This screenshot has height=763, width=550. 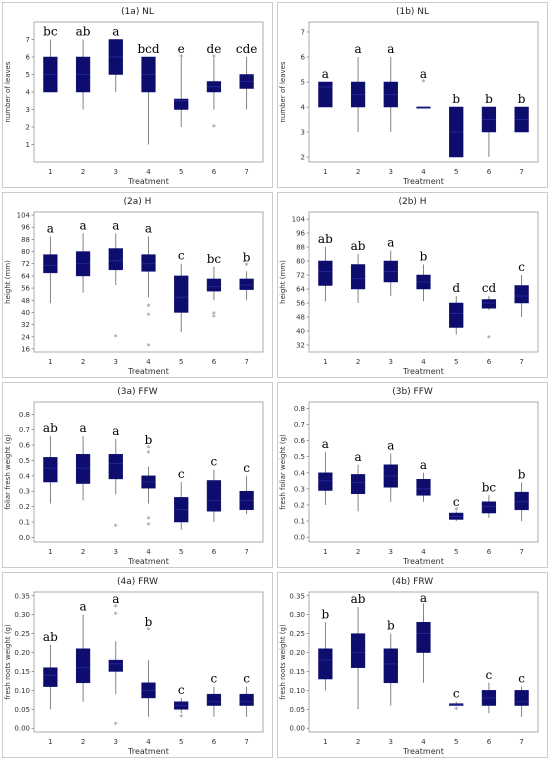 I want to click on box-treatment-7: cde, so click(x=246, y=76).